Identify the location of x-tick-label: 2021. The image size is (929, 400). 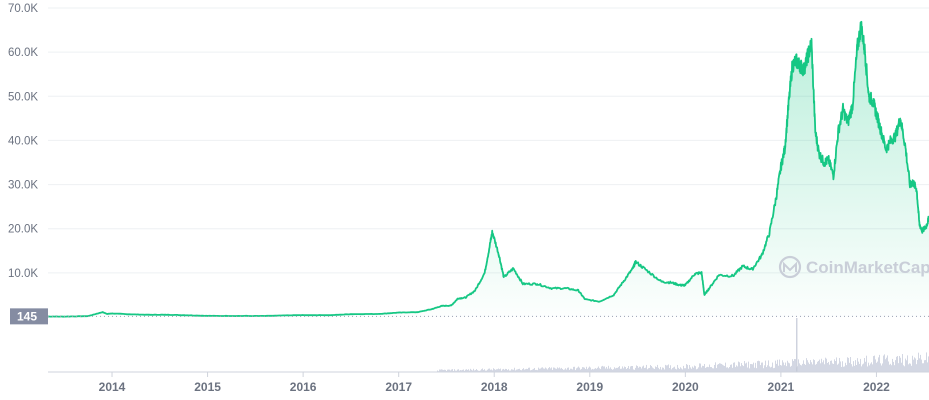
(781, 387).